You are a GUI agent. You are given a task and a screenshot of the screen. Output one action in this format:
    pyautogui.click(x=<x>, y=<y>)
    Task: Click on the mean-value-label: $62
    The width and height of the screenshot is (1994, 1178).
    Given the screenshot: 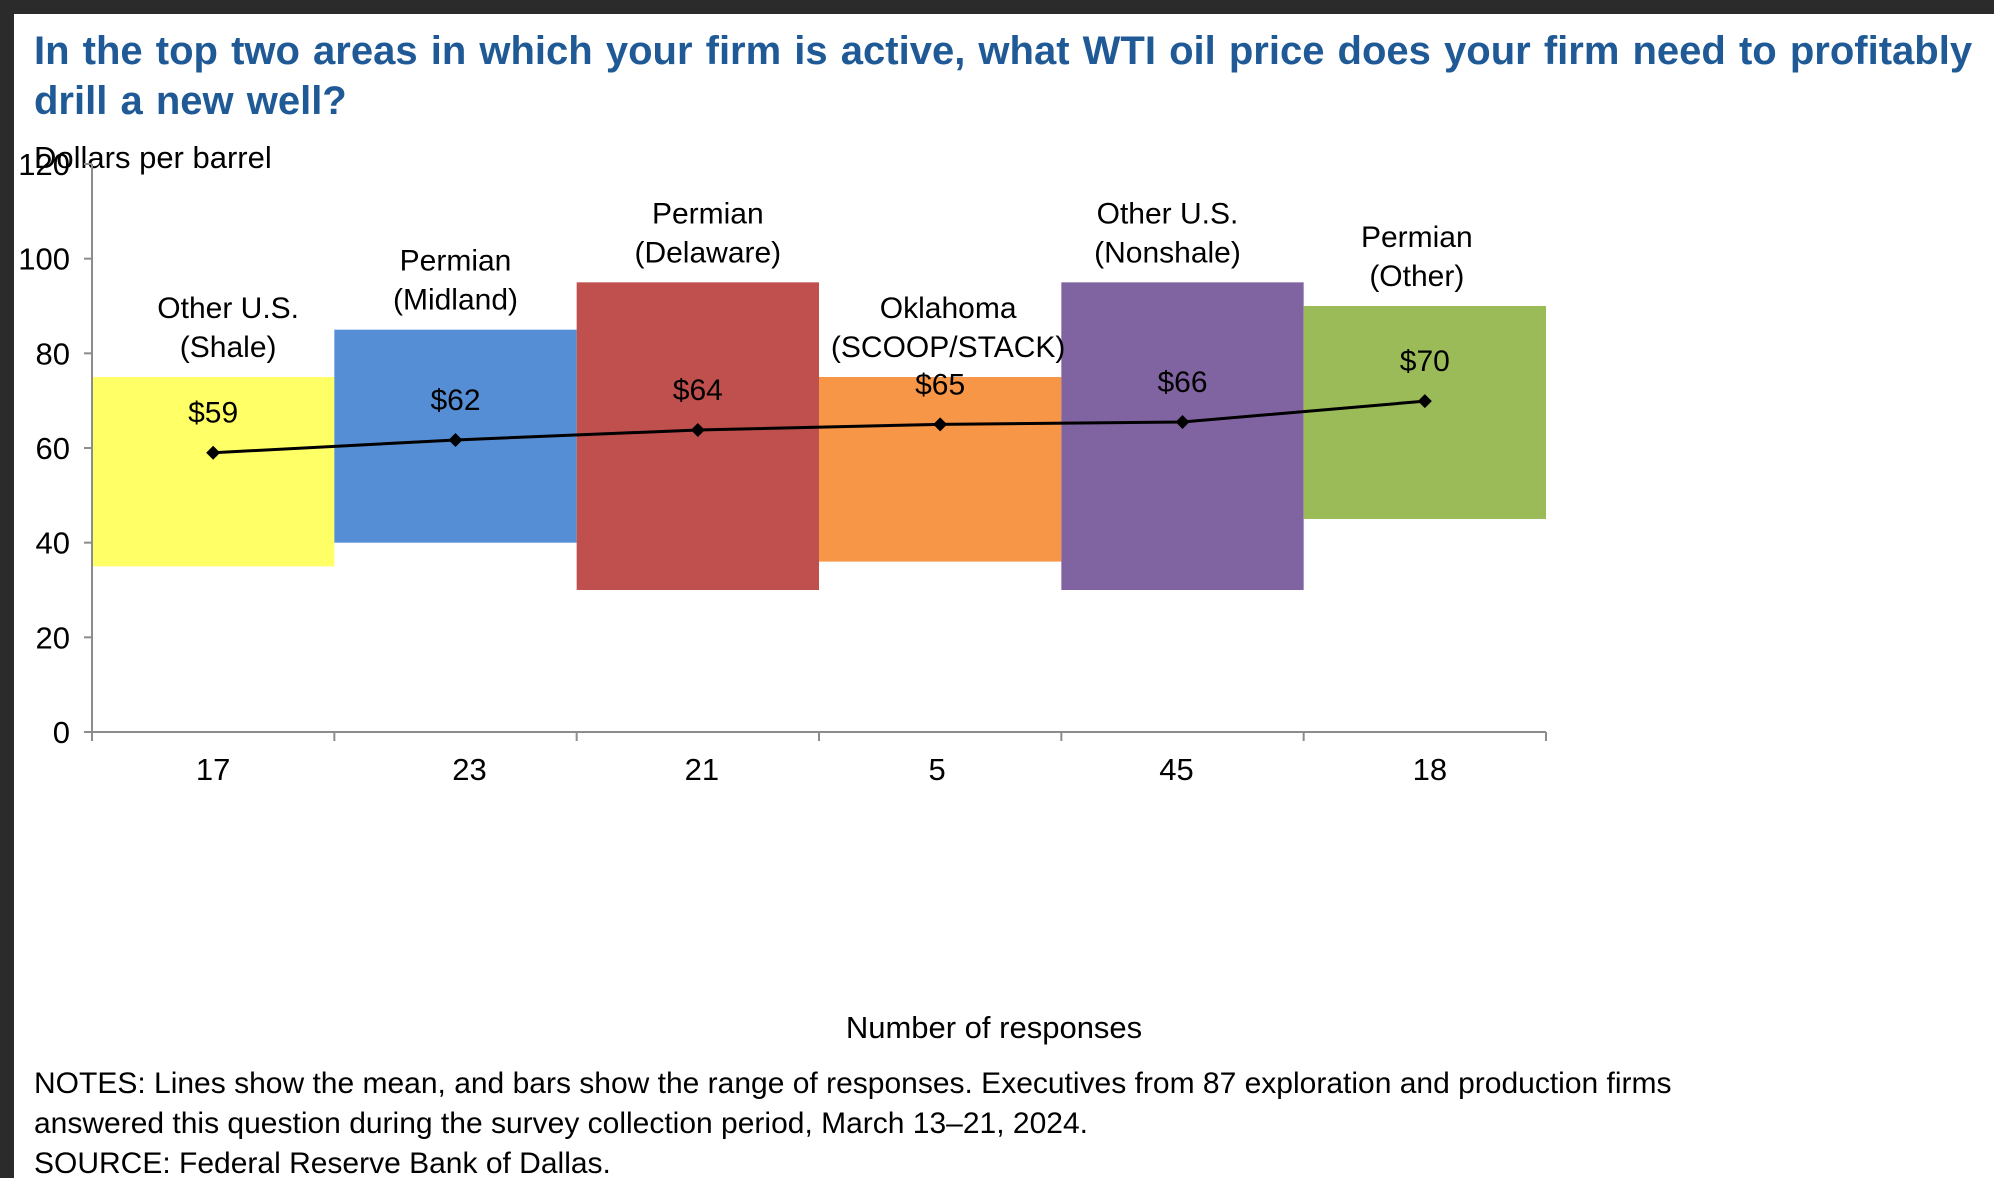 What is the action you would take?
    pyautogui.click(x=455, y=400)
    